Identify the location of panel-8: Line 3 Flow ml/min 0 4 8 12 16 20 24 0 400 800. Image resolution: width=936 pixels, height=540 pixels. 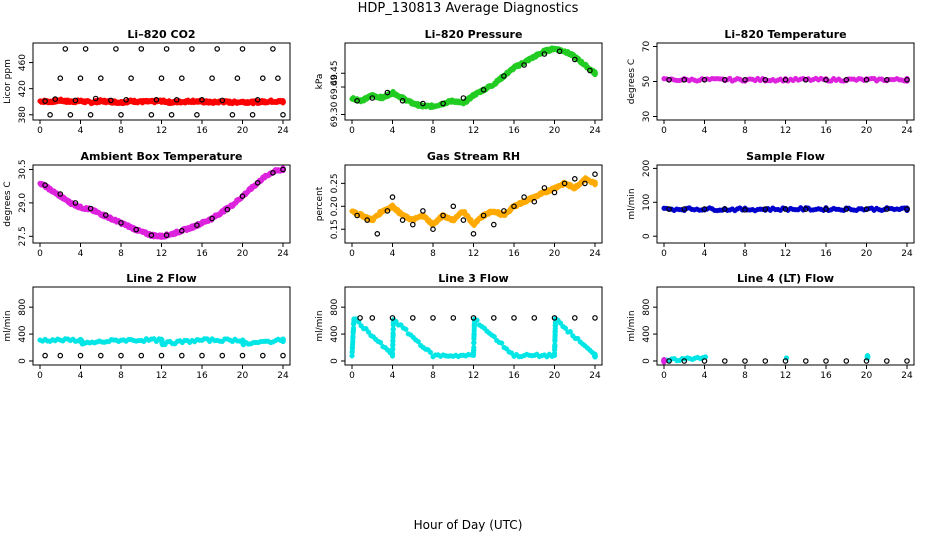
(459, 326).